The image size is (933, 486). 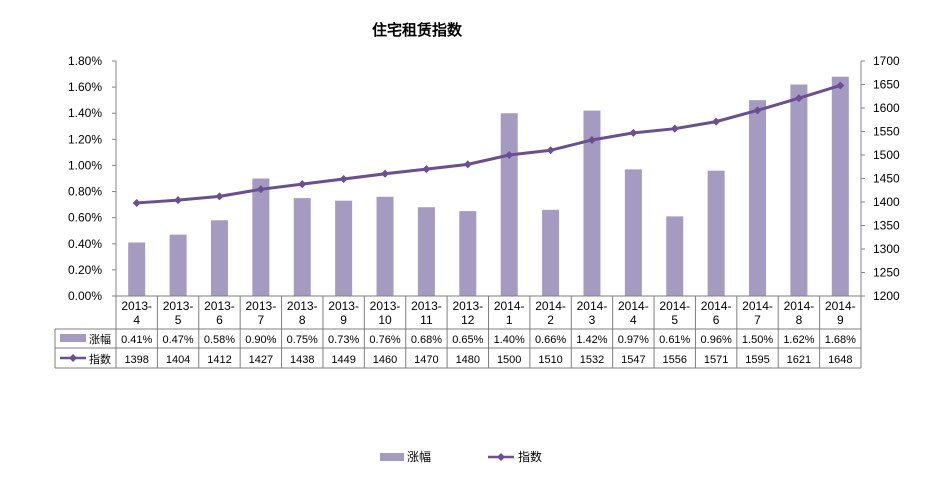 What do you see at coordinates (85, 165) in the screenshot?
I see `left-tick-label: 1.00%` at bounding box center [85, 165].